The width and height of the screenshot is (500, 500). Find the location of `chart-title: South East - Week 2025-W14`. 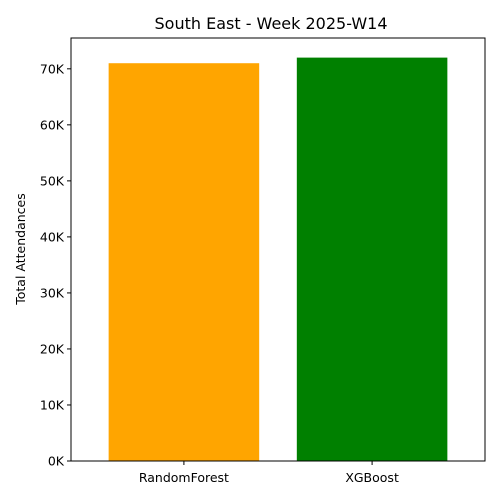

chart-title: South East - Week 2025-W14 is located at coordinates (271, 23).